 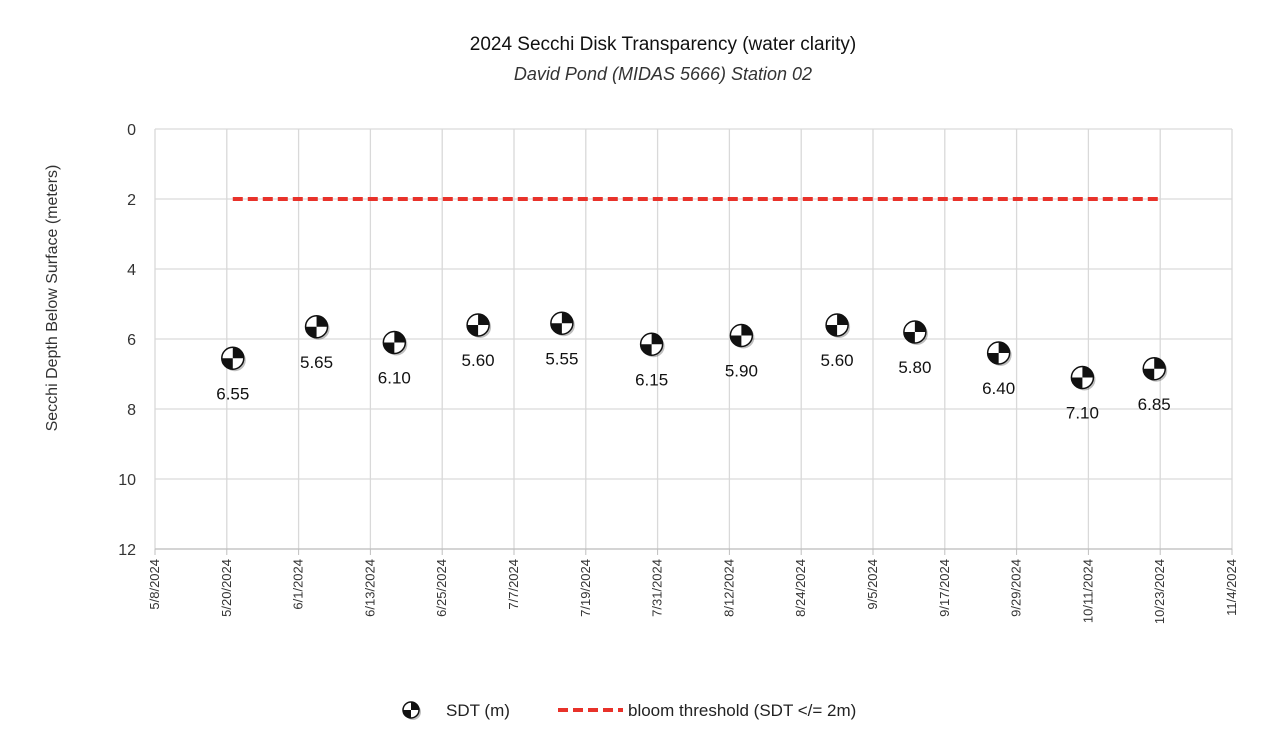 I want to click on legend-marker-sdt, so click(x=411, y=710).